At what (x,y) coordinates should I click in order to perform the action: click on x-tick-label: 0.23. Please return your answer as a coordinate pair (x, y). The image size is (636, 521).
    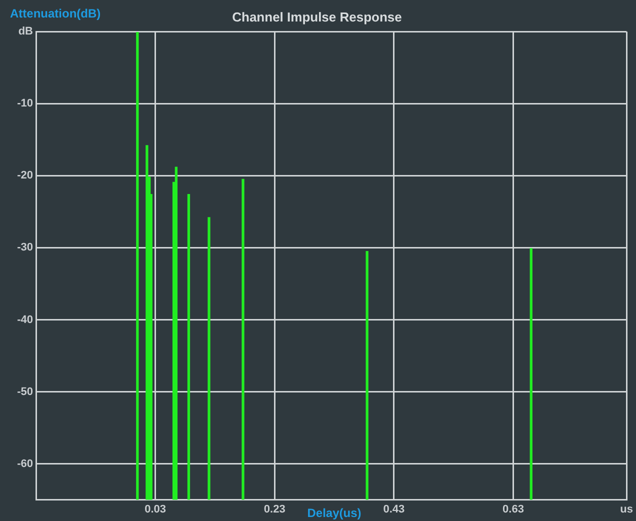
    Looking at the image, I should click on (275, 509).